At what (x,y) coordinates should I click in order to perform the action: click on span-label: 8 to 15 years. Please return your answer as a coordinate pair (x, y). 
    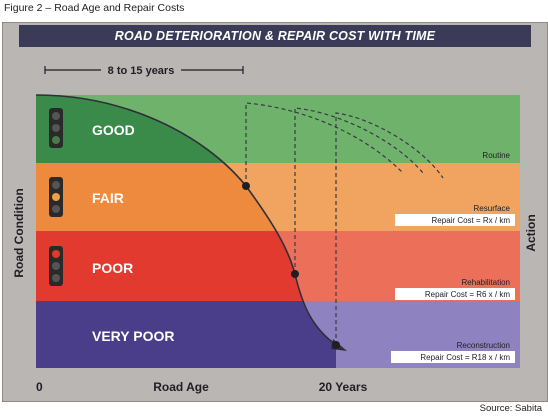
    Looking at the image, I should click on (141, 71).